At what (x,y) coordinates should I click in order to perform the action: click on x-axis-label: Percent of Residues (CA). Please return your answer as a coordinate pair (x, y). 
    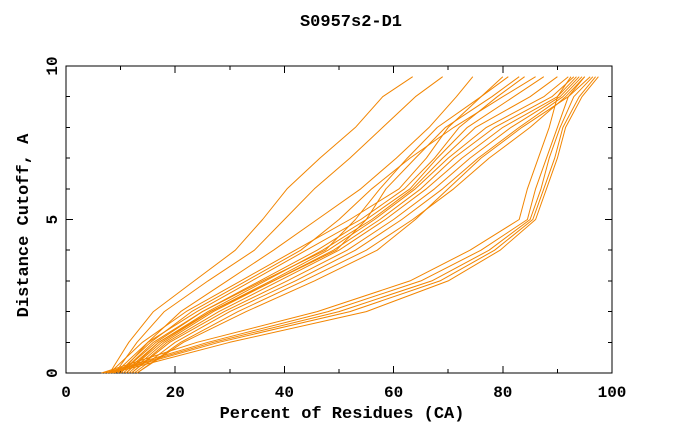
    Looking at the image, I should click on (342, 414).